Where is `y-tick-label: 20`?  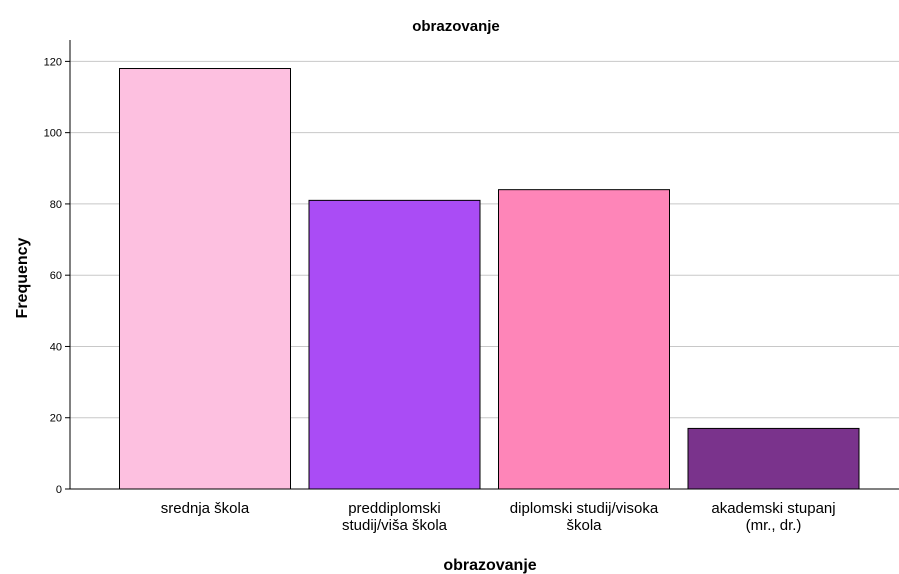
y-tick-label: 20 is located at coordinates (56, 419).